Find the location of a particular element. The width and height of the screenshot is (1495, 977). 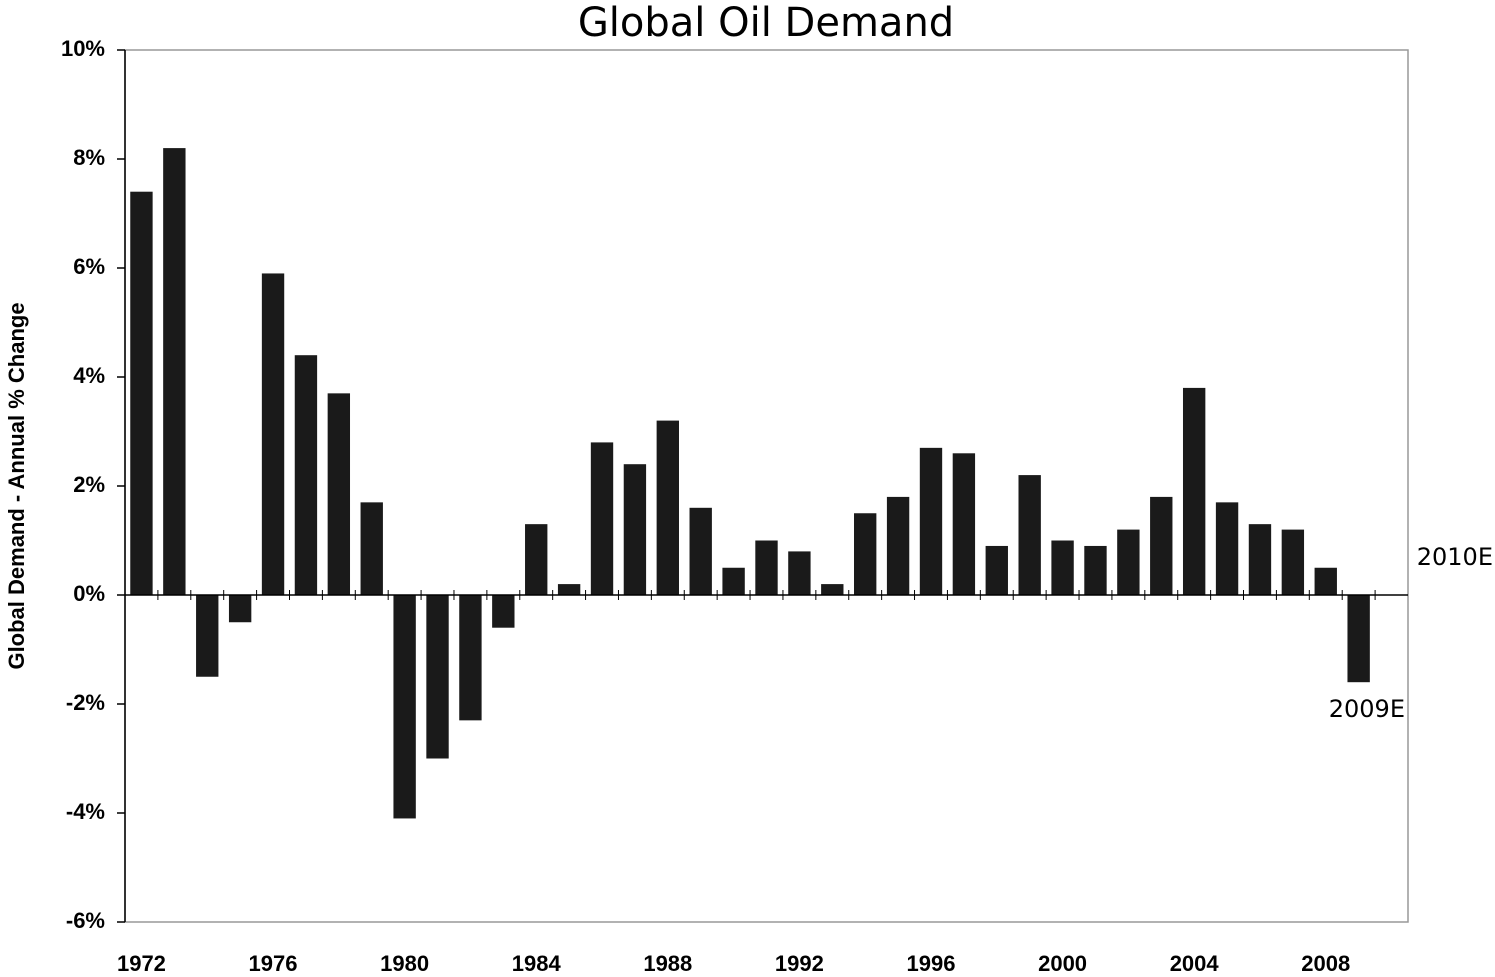

x-tick-label: 1988 is located at coordinates (667, 963).